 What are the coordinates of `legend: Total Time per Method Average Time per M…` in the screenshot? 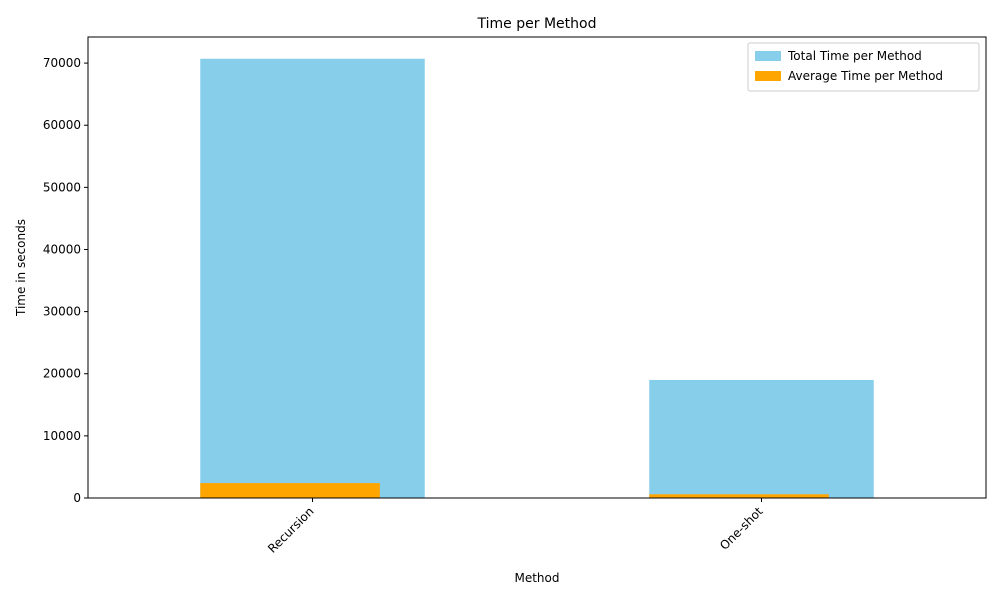 It's located at (863, 67).